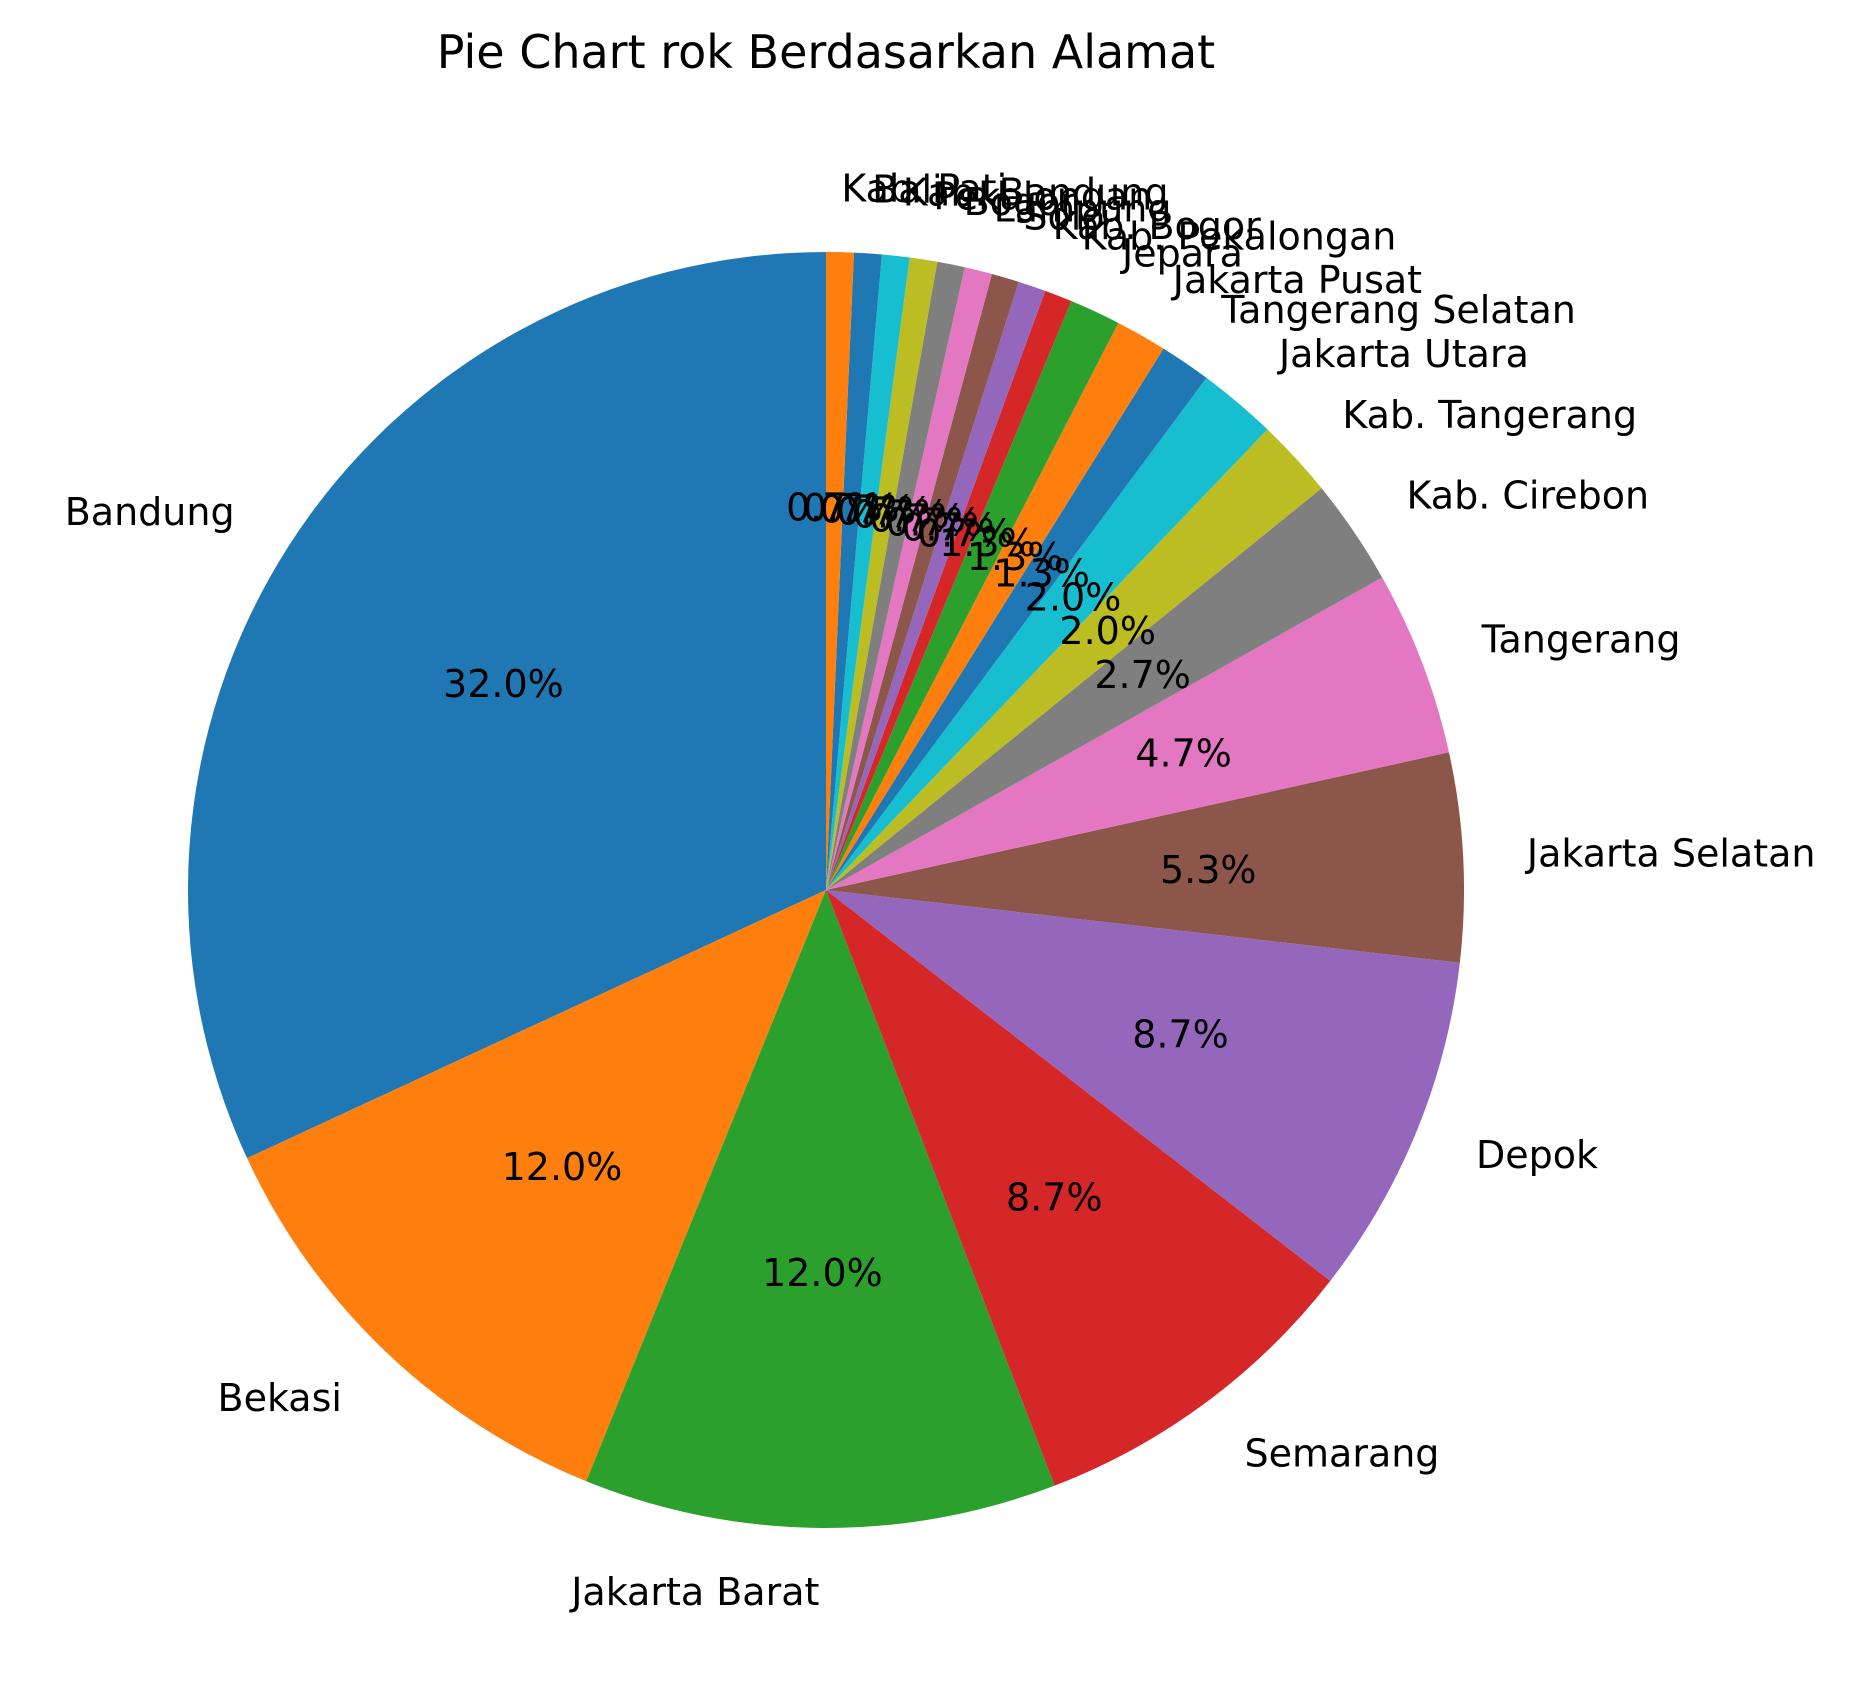 The image size is (1865, 1708). I want to click on pie-slice-kab-tangerang, so click(1074, 659).